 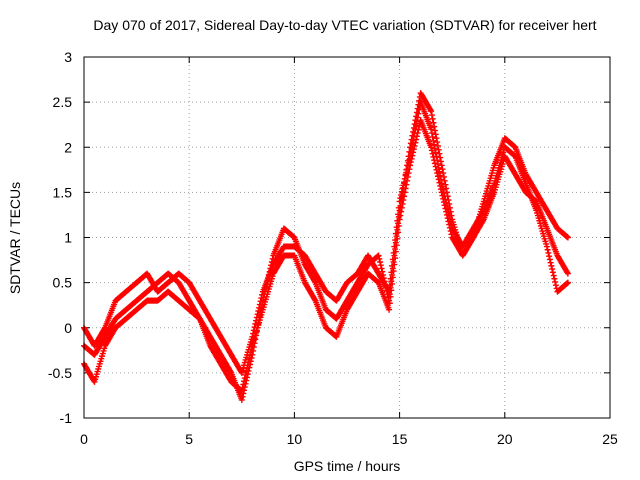 I want to click on y-tick-label: 0.5, so click(x=63, y=283).